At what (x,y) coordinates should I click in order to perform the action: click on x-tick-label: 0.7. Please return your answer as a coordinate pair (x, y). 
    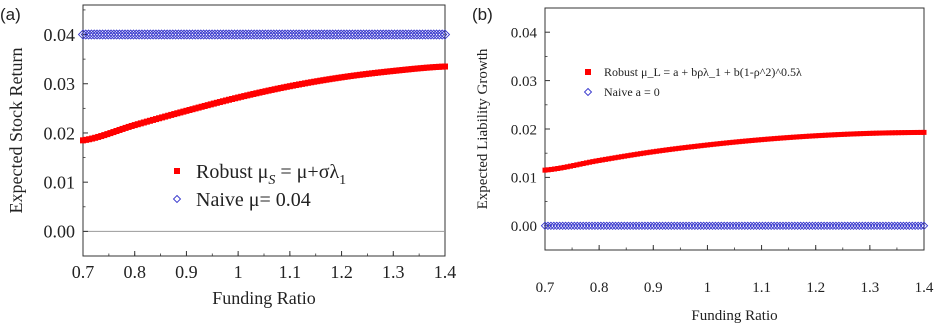
    Looking at the image, I should click on (545, 288).